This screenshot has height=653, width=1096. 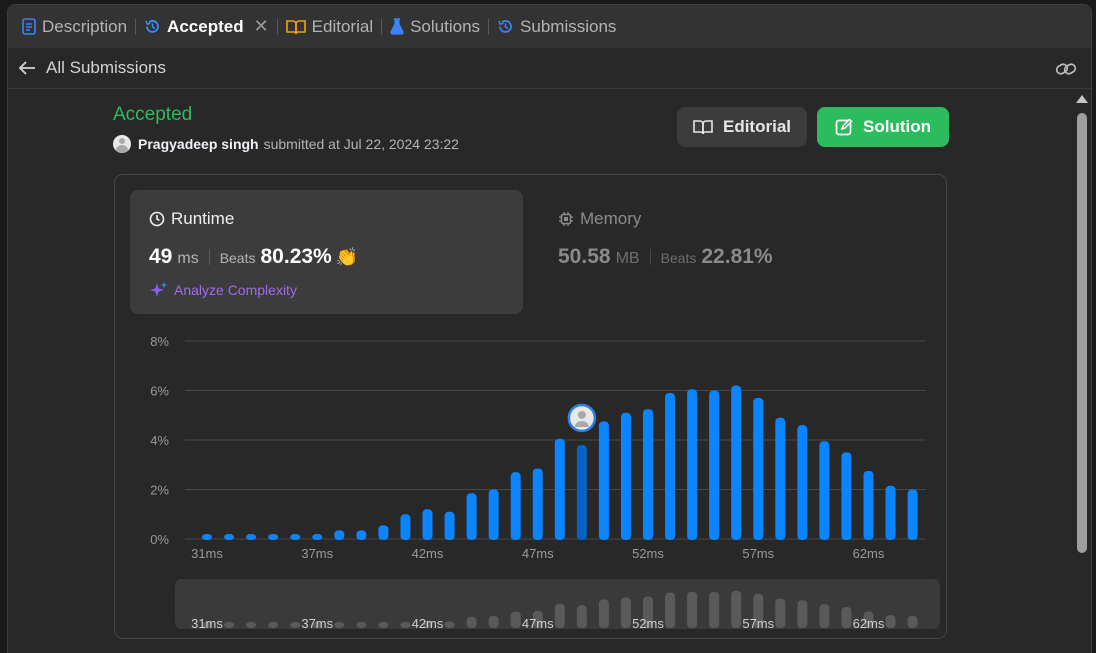 I want to click on y-tick-label: 2%, so click(x=159, y=490).